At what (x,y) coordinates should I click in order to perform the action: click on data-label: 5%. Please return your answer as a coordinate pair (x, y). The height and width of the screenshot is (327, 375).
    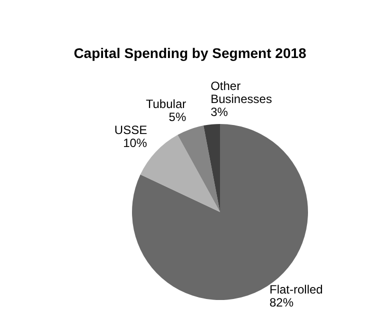
    Looking at the image, I should click on (177, 117).